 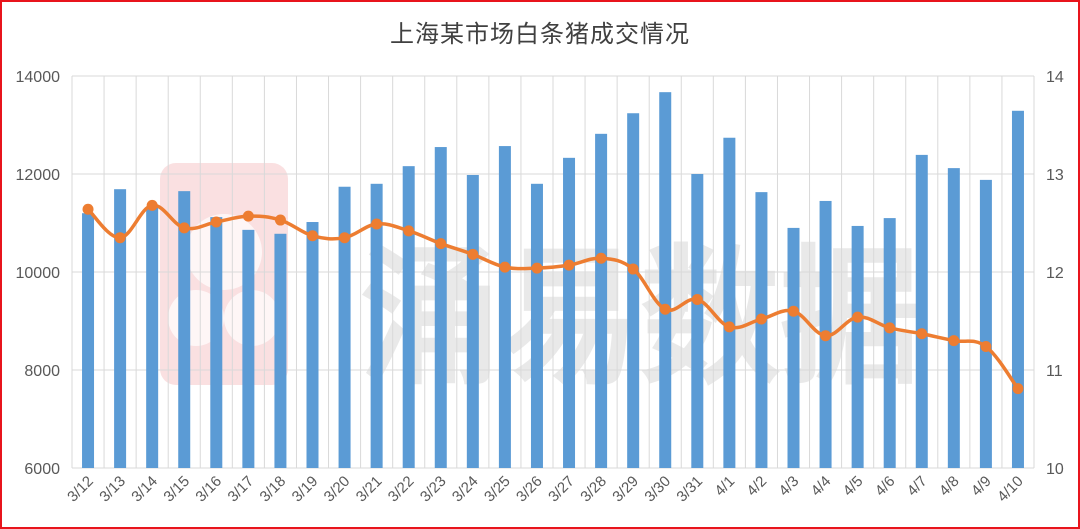 I want to click on x-tick-label: 3/12, so click(x=80, y=489).